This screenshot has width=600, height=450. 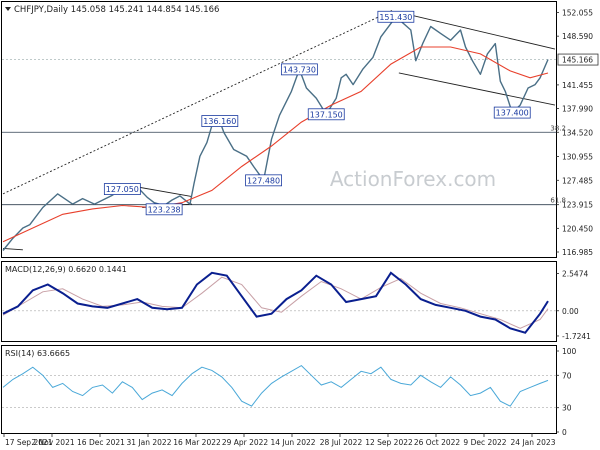 I want to click on x-tick-label: 12 Sep 2022, so click(x=389, y=442).